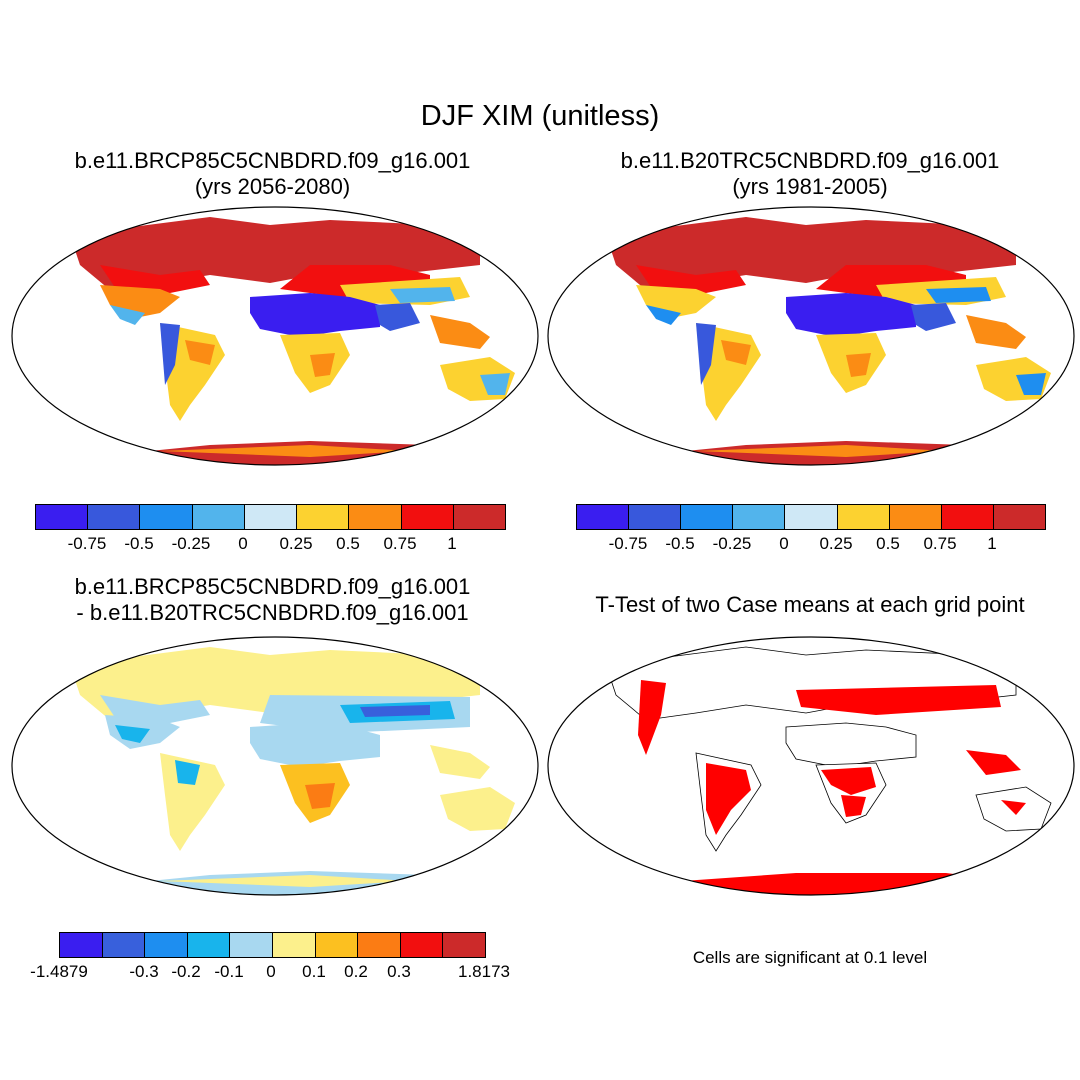 The height and width of the screenshot is (1080, 1080). I want to click on figure-title: DJF XIM (unitless), so click(540, 116).